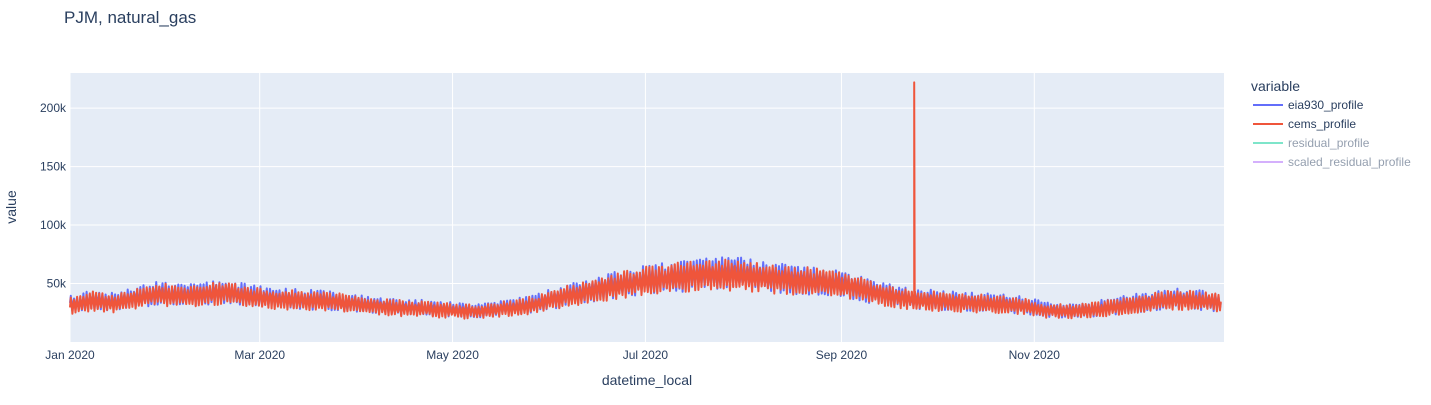 The height and width of the screenshot is (405, 1431). What do you see at coordinates (11, 207) in the screenshot?
I see `y-axis-label: value` at bounding box center [11, 207].